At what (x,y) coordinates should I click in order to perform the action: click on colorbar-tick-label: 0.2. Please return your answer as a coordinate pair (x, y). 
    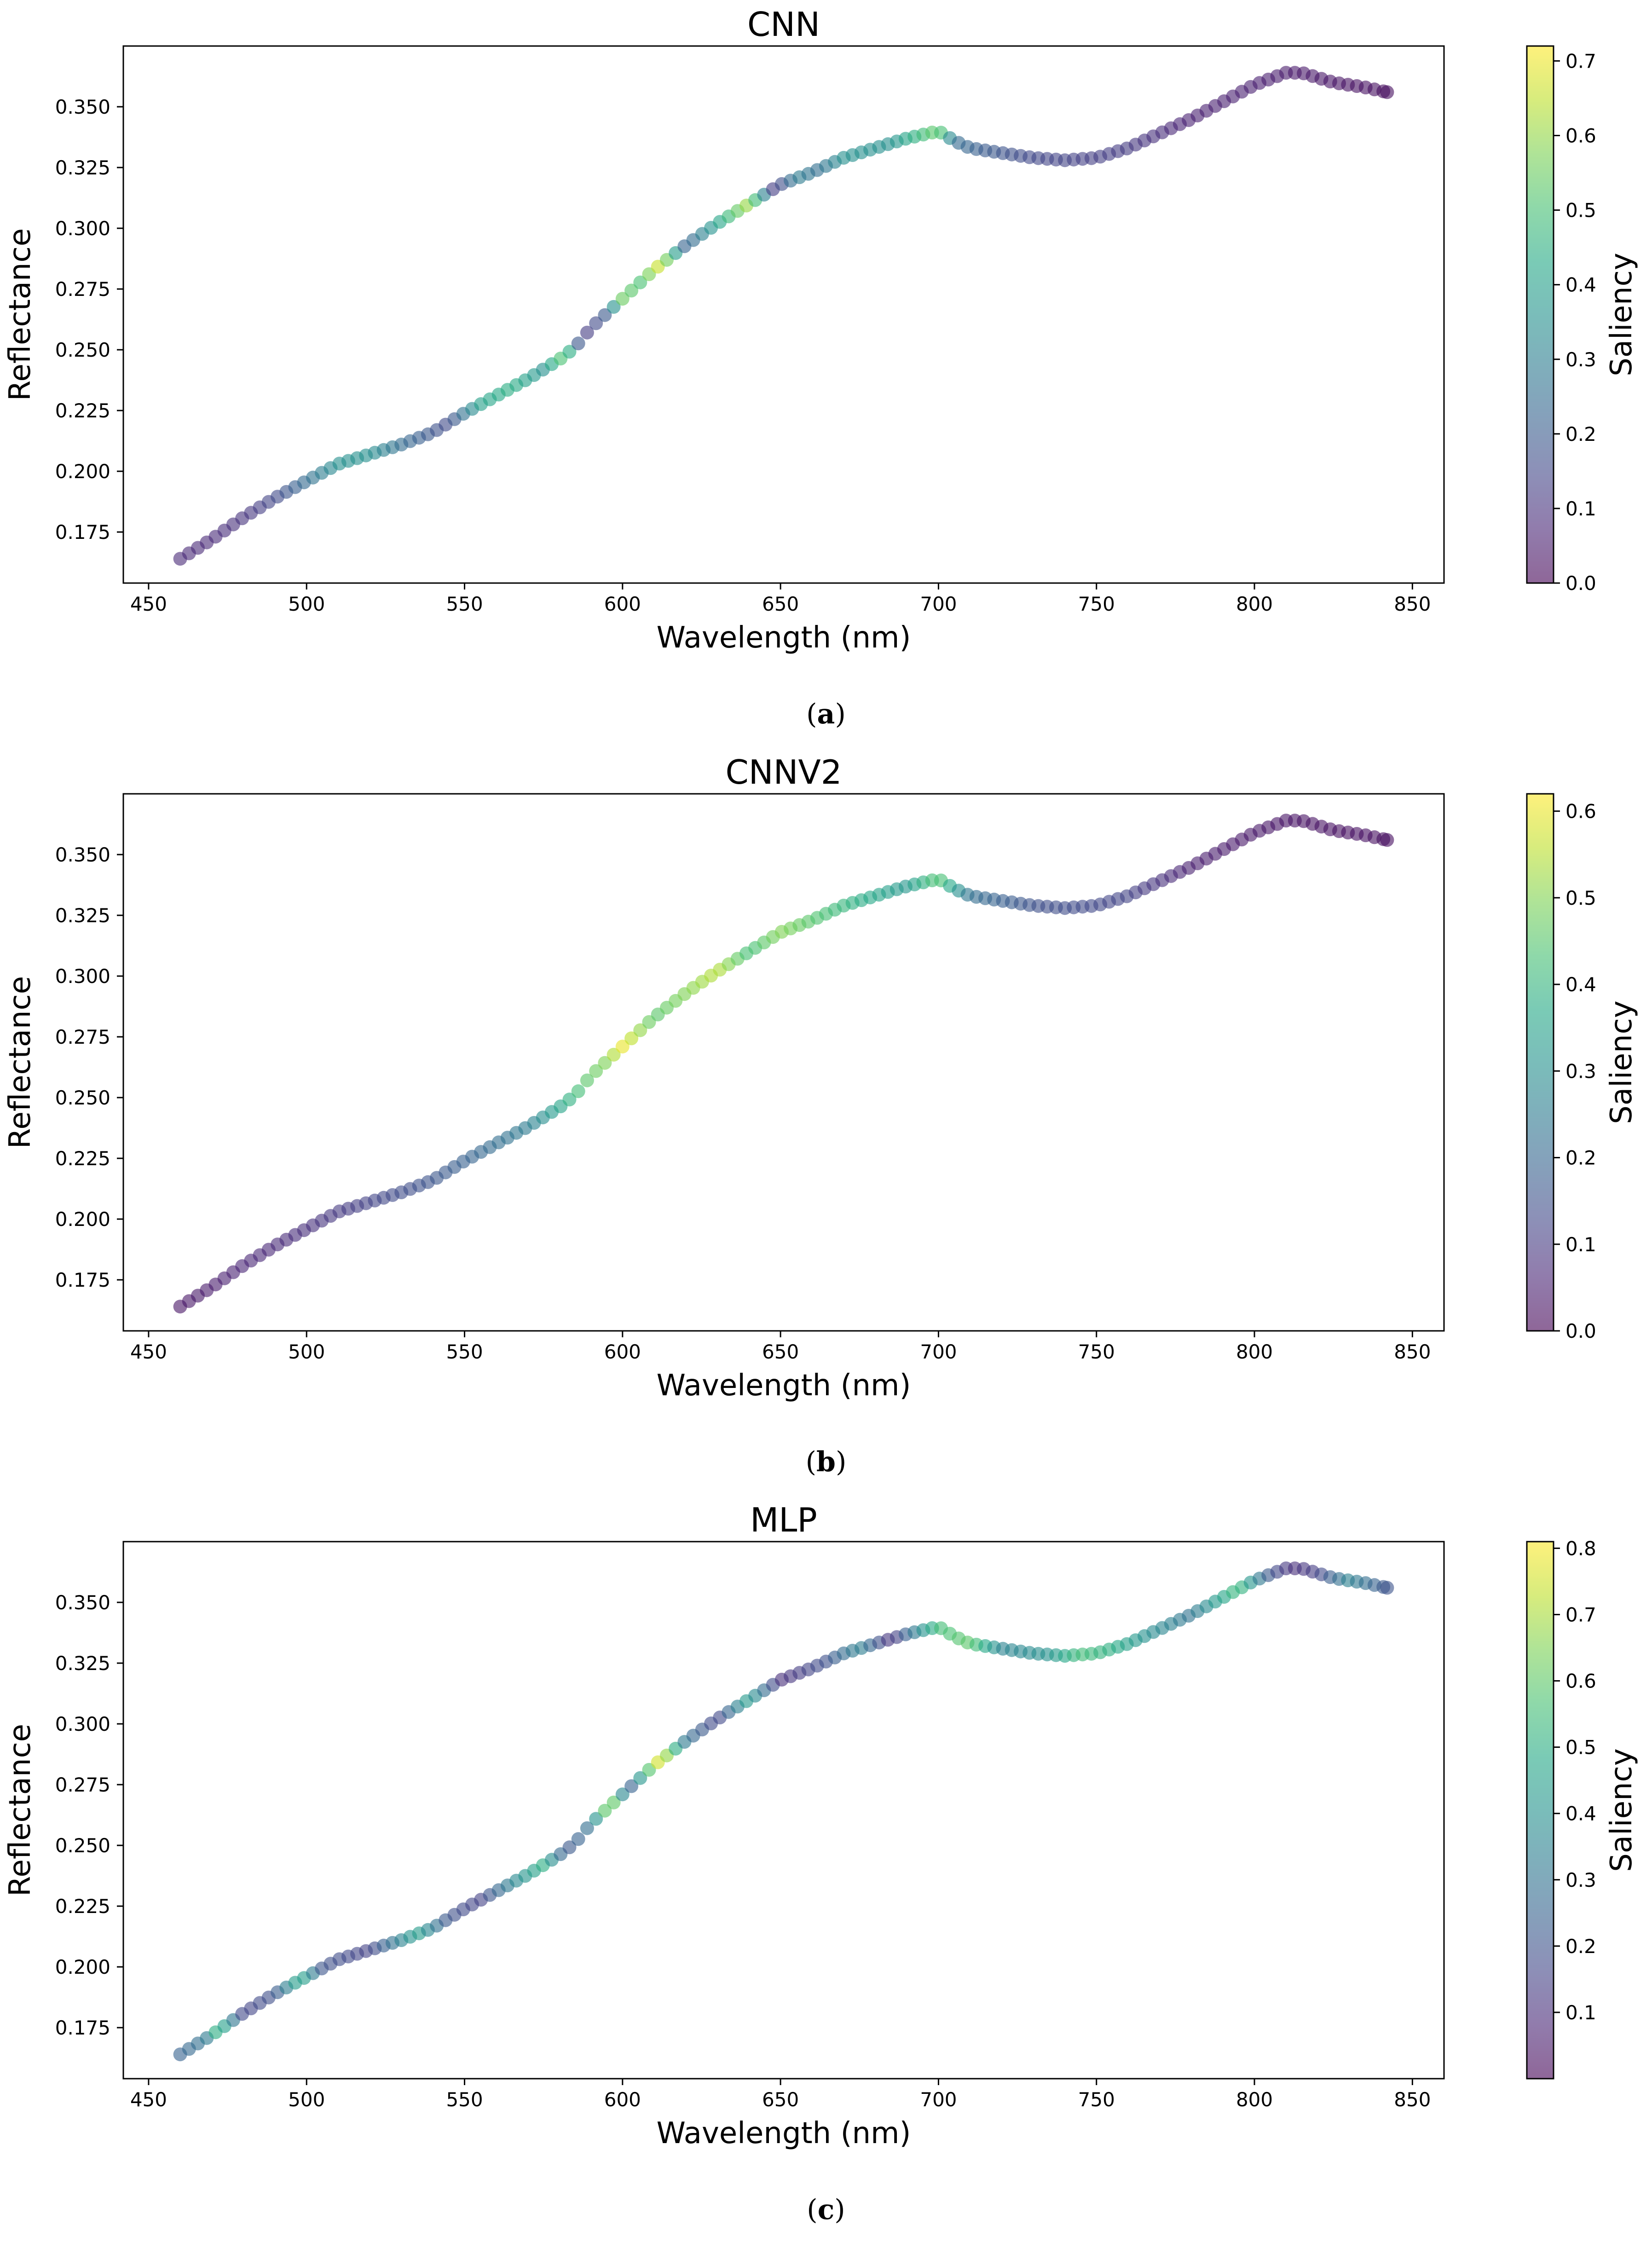
    Looking at the image, I should click on (1580, 1158).